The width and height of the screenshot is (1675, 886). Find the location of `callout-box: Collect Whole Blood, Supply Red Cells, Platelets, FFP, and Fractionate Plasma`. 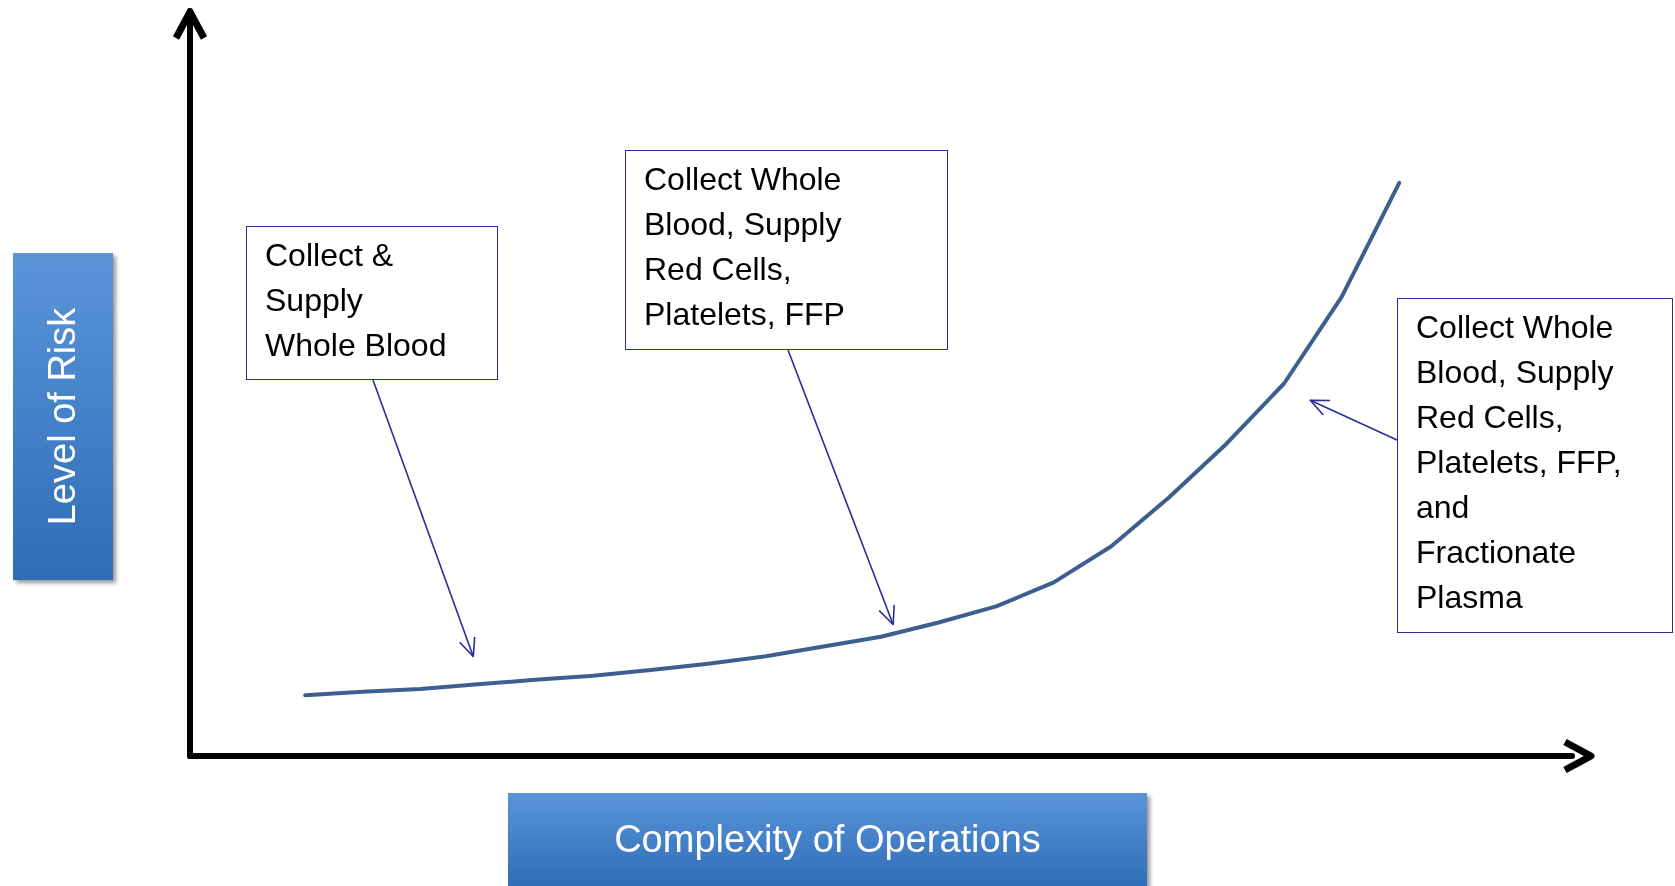

callout-box: Collect Whole Blood, Supply Red Cells, Platelets, FFP, and Fractionate Plasma is located at coordinates (1535, 465).